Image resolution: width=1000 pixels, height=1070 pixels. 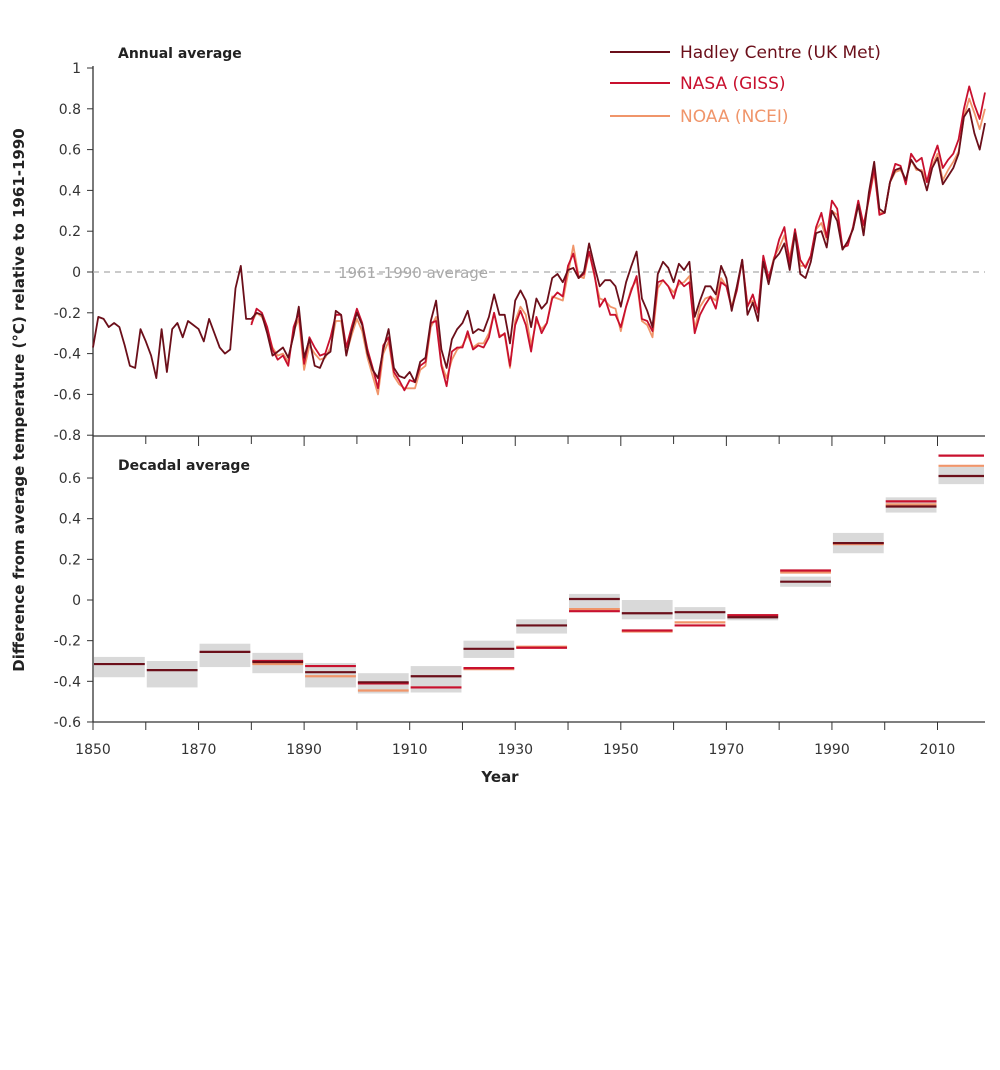 What do you see at coordinates (76, 273) in the screenshot?
I see `y-tick-label-annual: 0` at bounding box center [76, 273].